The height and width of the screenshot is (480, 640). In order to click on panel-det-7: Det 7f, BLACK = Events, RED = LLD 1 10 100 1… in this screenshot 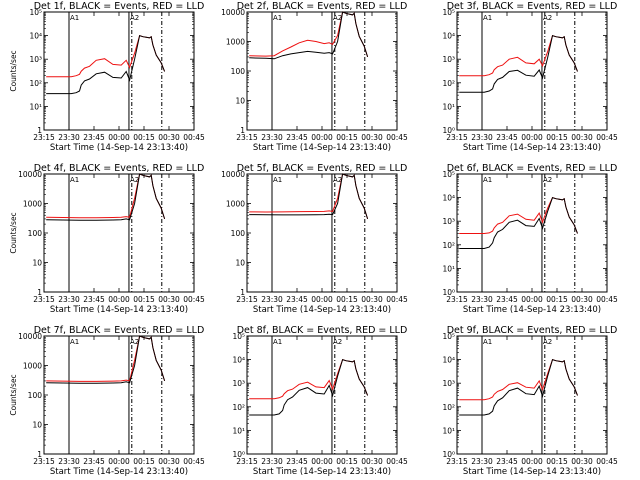, I will do `click(107, 401)`.